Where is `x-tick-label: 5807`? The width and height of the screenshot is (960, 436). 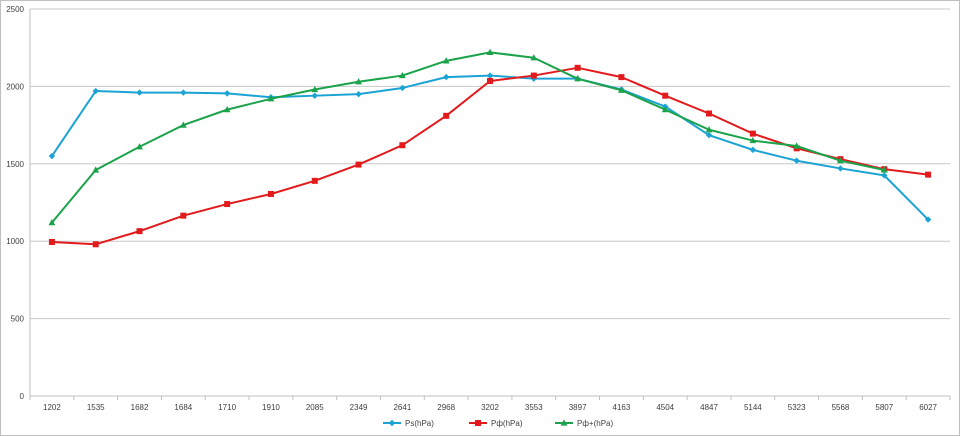 x-tick-label: 5807 is located at coordinates (884, 407).